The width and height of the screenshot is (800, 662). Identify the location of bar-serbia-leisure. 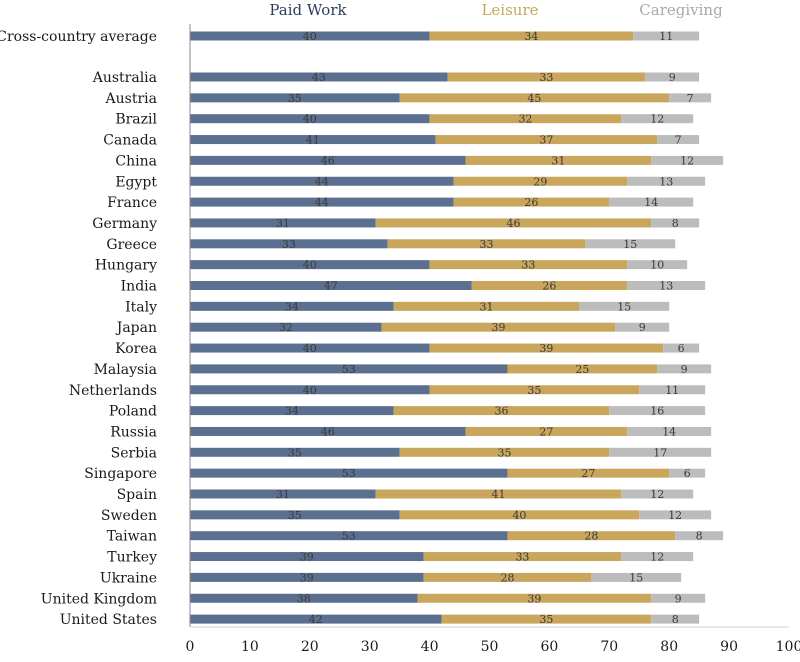
(504, 452).